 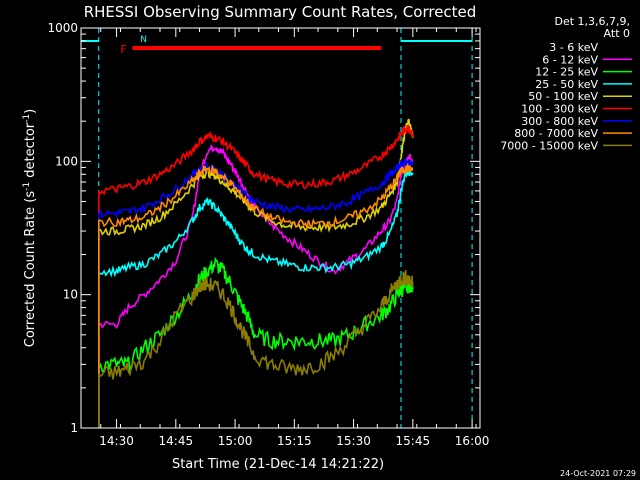 I want to click on legend-header-line-1: Det 1,3,6,7,9,, so click(x=592, y=21).